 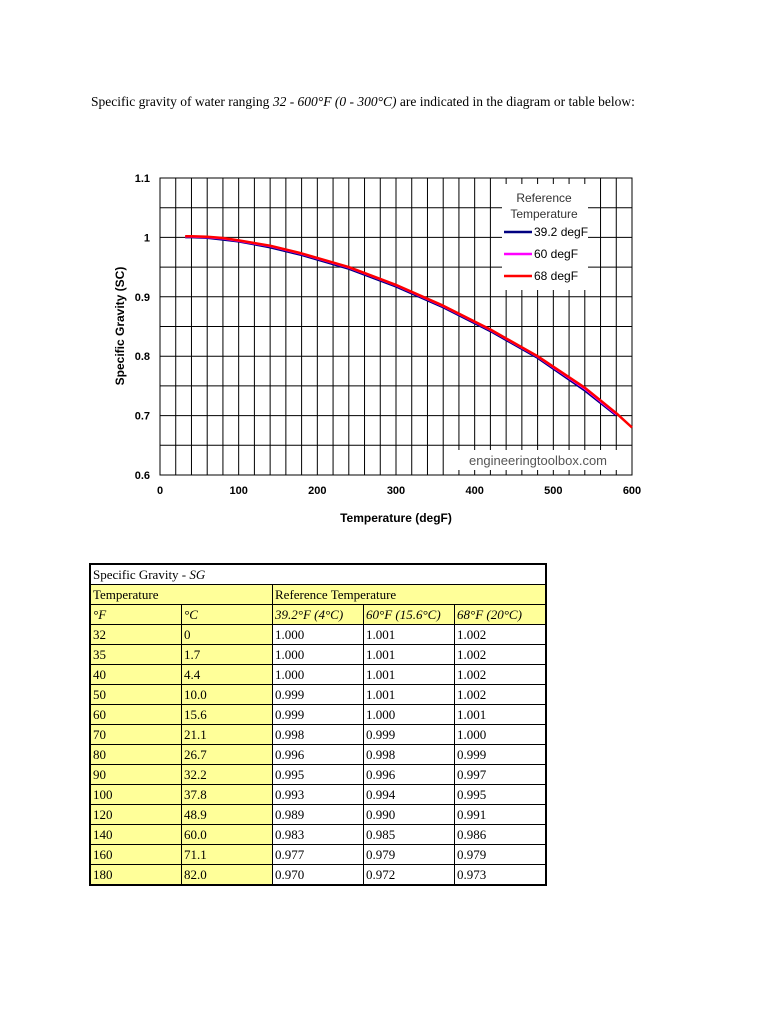 What do you see at coordinates (227, 714) in the screenshot?
I see `cell-temp-c: 15.6` at bounding box center [227, 714].